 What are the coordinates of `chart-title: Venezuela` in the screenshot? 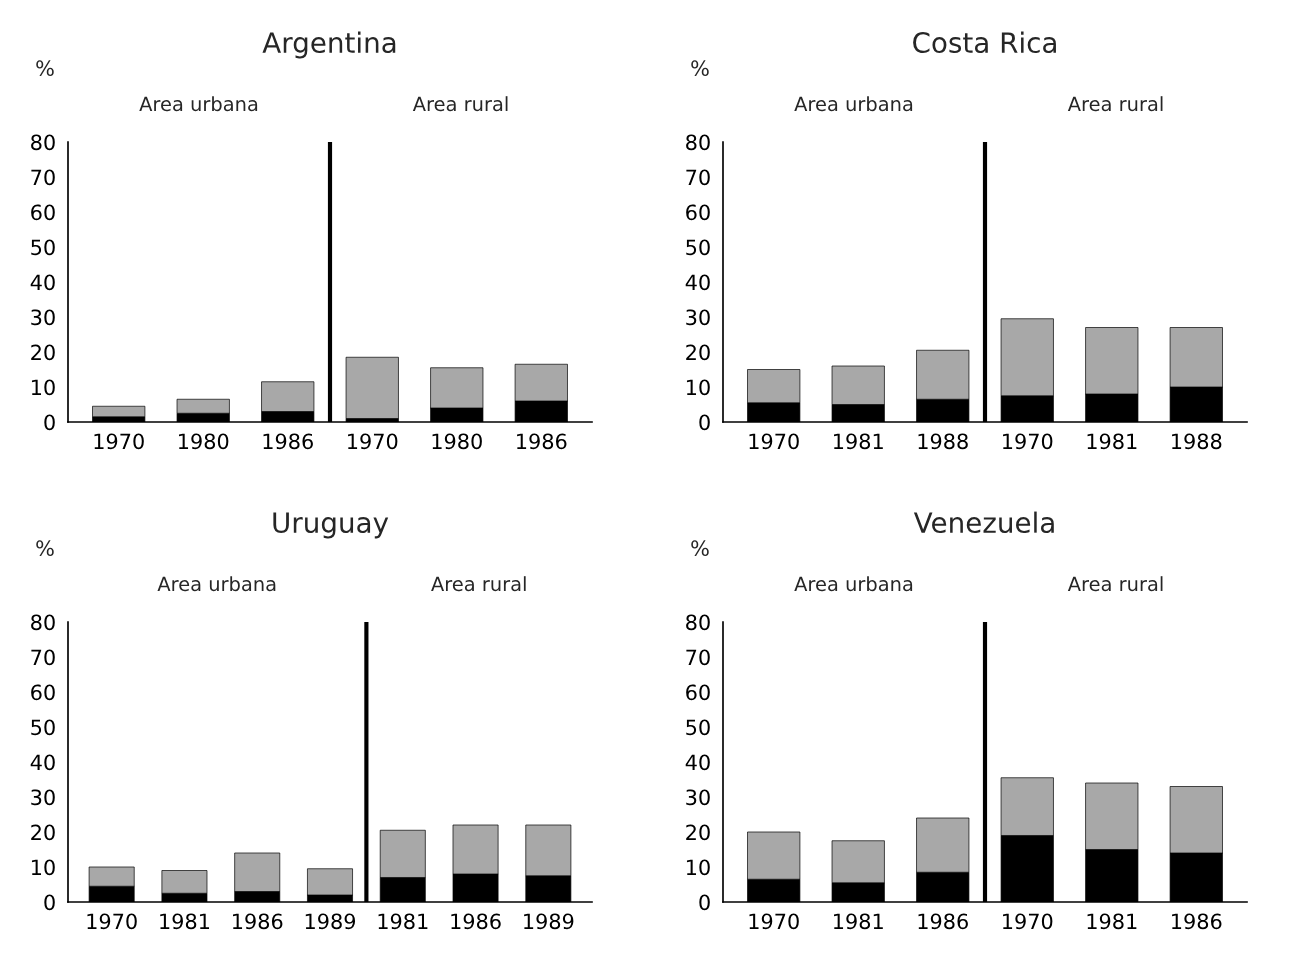 It's located at (983, 522).